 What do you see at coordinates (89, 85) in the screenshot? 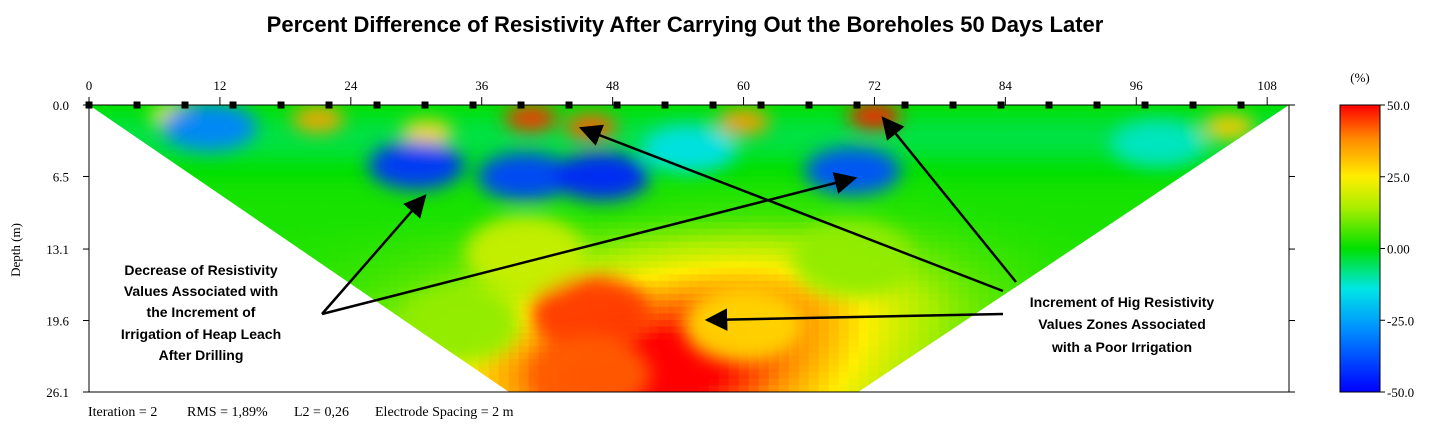
I see `x-tick-label-0: 0` at bounding box center [89, 85].